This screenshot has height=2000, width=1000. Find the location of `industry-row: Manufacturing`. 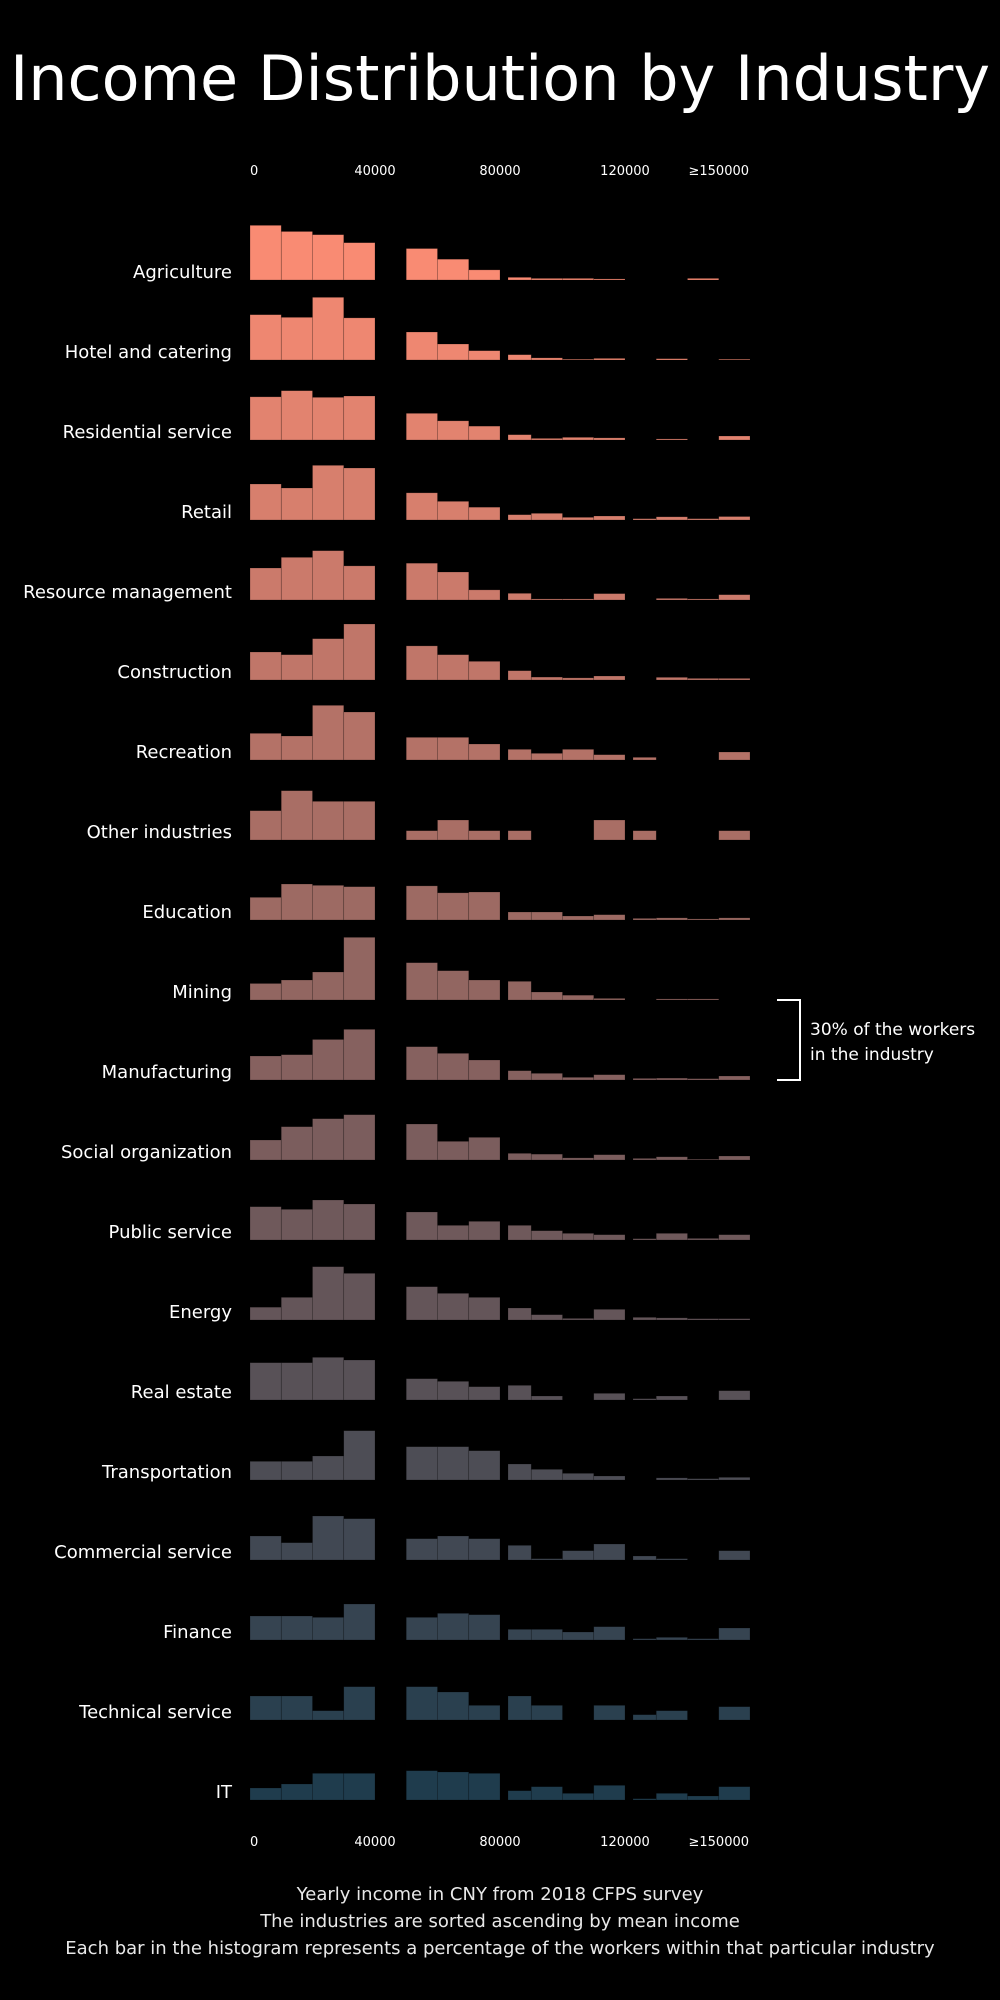

industry-row: Manufacturing is located at coordinates (426, 1056).